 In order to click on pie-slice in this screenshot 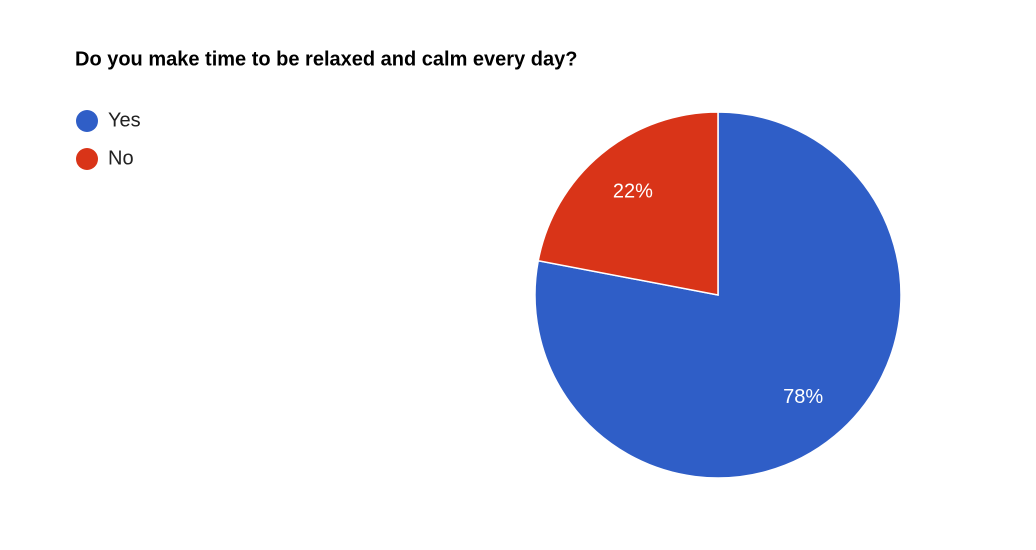, I will do `click(628, 203)`.